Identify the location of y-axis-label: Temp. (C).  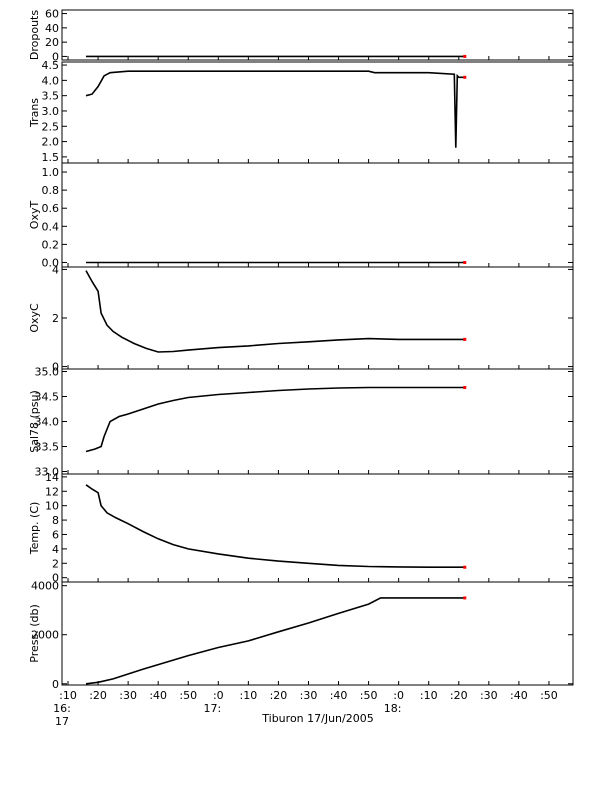
(34, 529).